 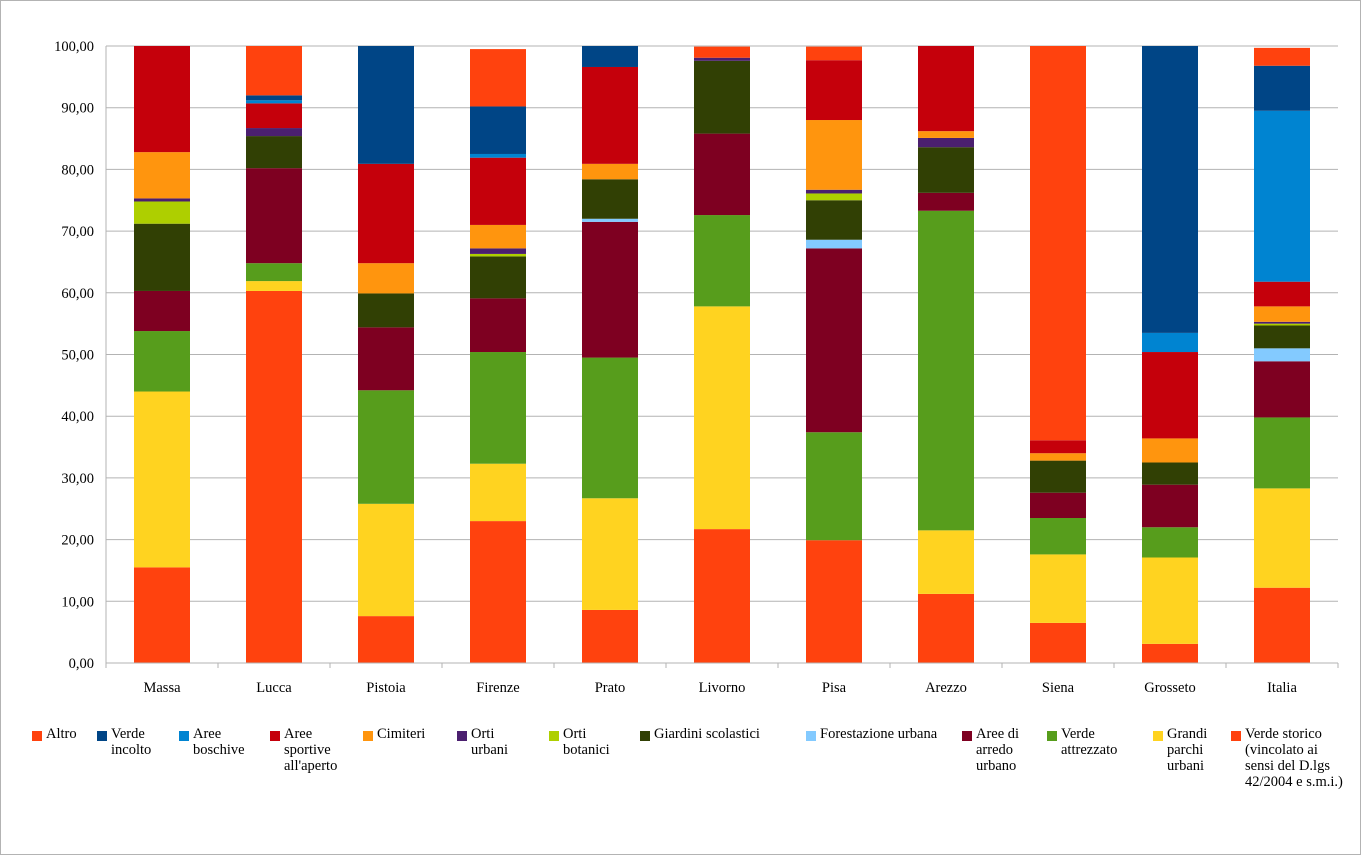 What do you see at coordinates (275, 736) in the screenshot?
I see `legend-swatch-aree-sportive` at bounding box center [275, 736].